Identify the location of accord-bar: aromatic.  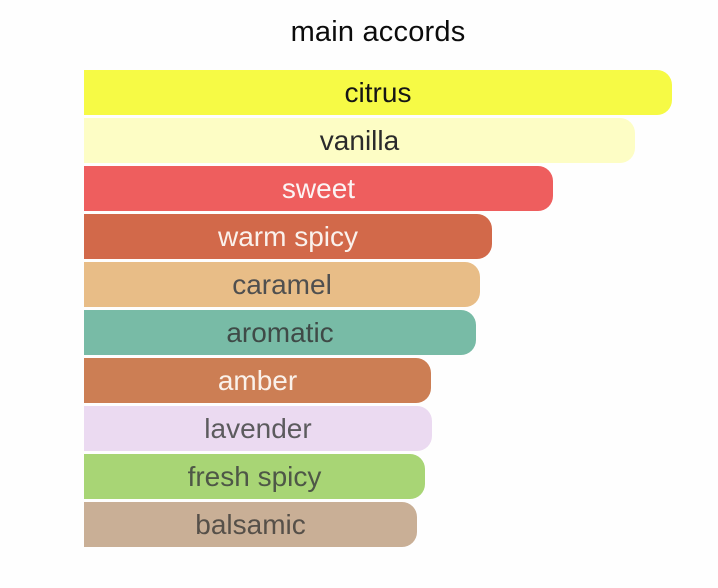
(280, 332).